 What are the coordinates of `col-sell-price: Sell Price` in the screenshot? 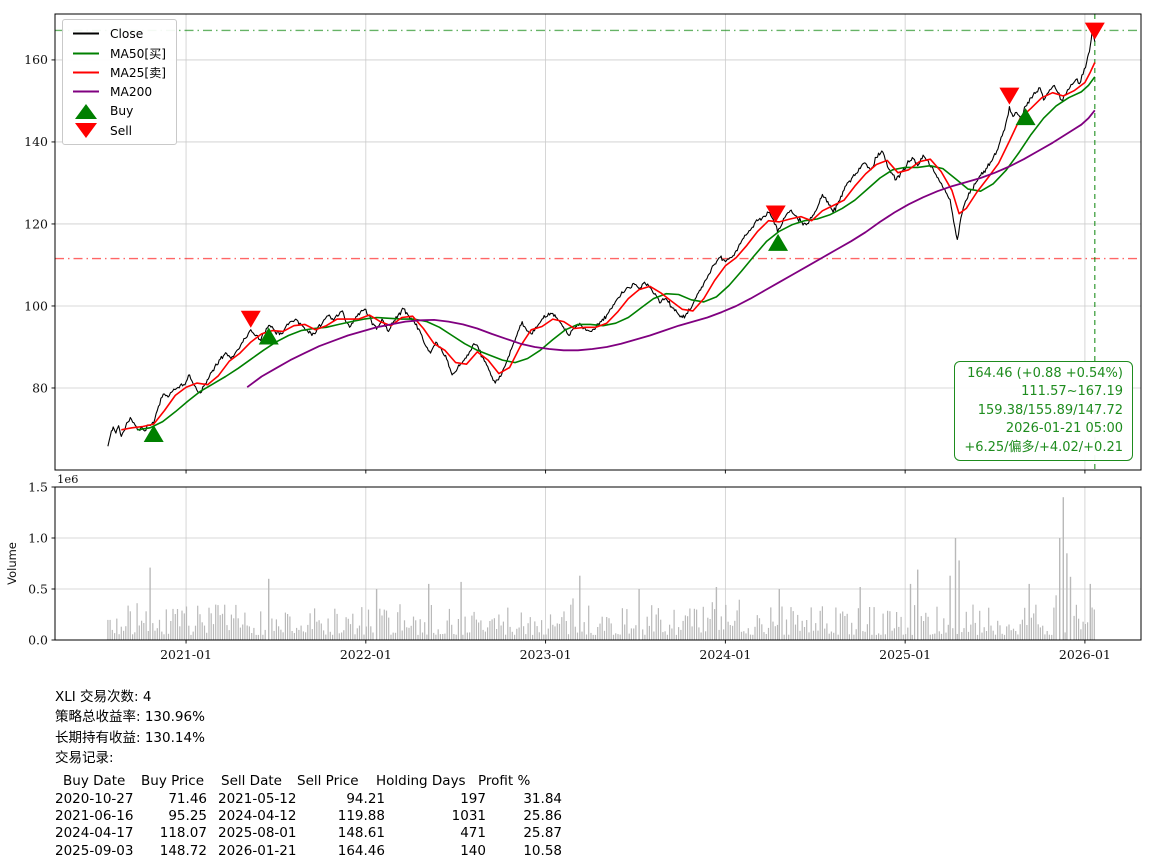 It's located at (328, 781).